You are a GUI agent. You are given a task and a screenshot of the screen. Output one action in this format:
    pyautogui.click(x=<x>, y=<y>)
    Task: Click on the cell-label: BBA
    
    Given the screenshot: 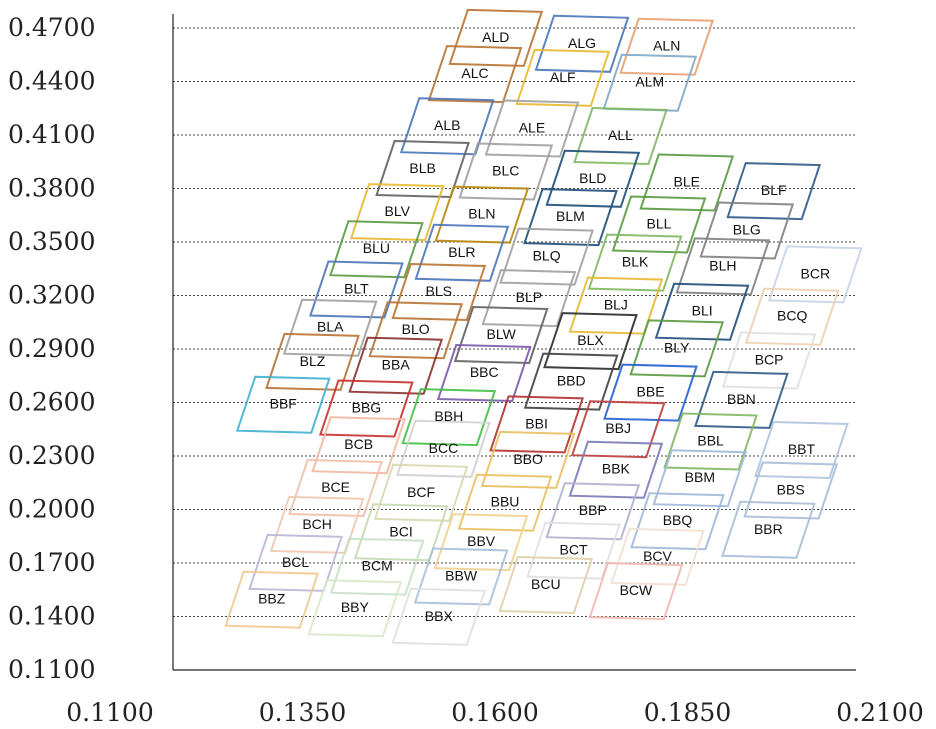 What is the action you would take?
    pyautogui.click(x=396, y=365)
    